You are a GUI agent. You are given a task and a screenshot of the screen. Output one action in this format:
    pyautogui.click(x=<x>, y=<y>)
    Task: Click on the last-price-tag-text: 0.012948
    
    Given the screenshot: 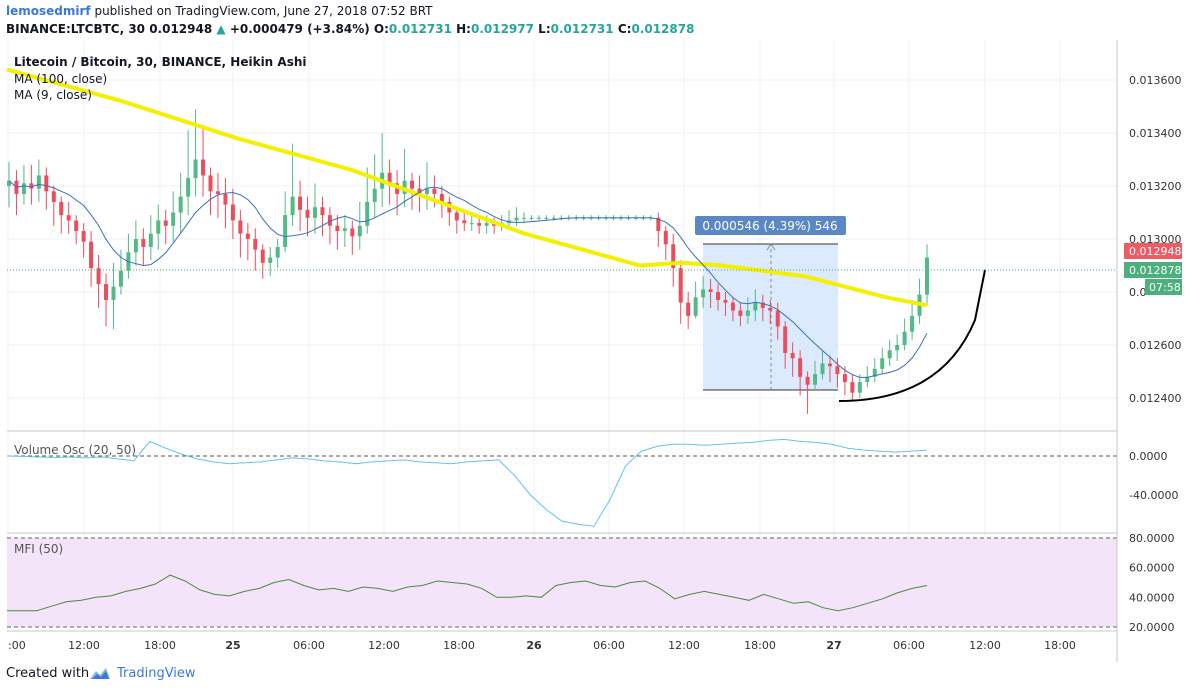 What is the action you would take?
    pyautogui.click(x=1155, y=251)
    